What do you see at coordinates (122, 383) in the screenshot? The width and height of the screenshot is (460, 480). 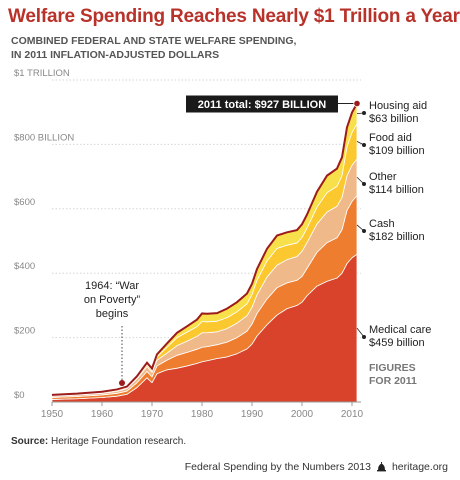 I see `war-on-poverty-marker` at bounding box center [122, 383].